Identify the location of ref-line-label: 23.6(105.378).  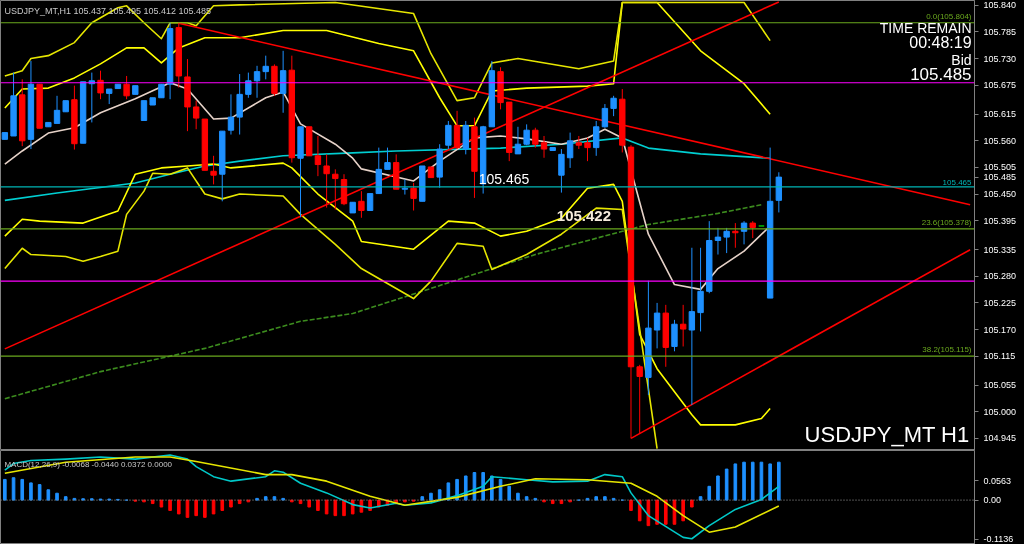
(946, 222).